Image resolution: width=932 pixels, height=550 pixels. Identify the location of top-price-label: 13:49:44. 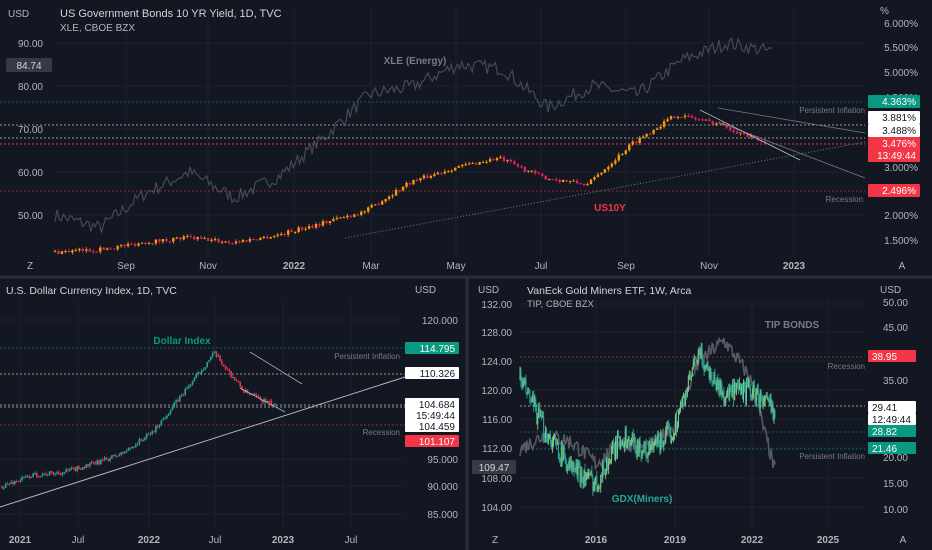
(896, 156).